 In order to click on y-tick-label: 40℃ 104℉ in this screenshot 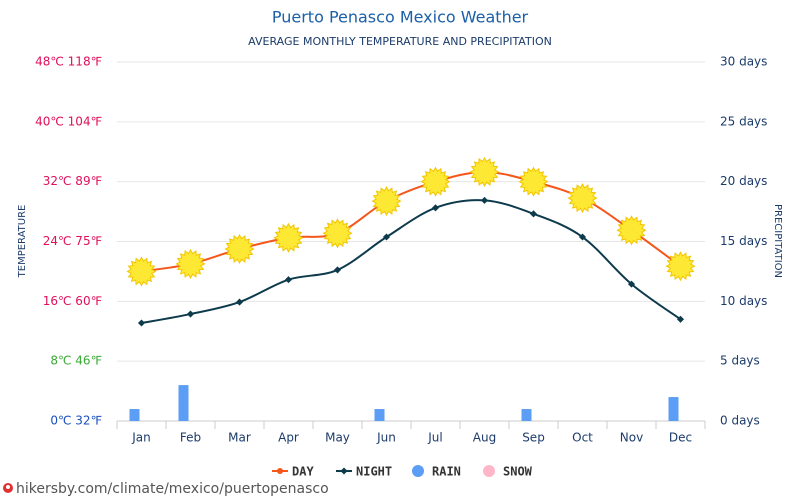, I will do `click(68, 121)`.